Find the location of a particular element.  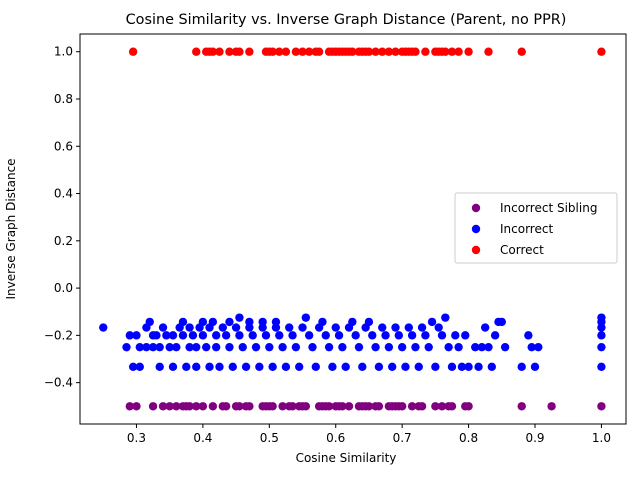

legend-label: Incorrect Sibling is located at coordinates (548, 208).